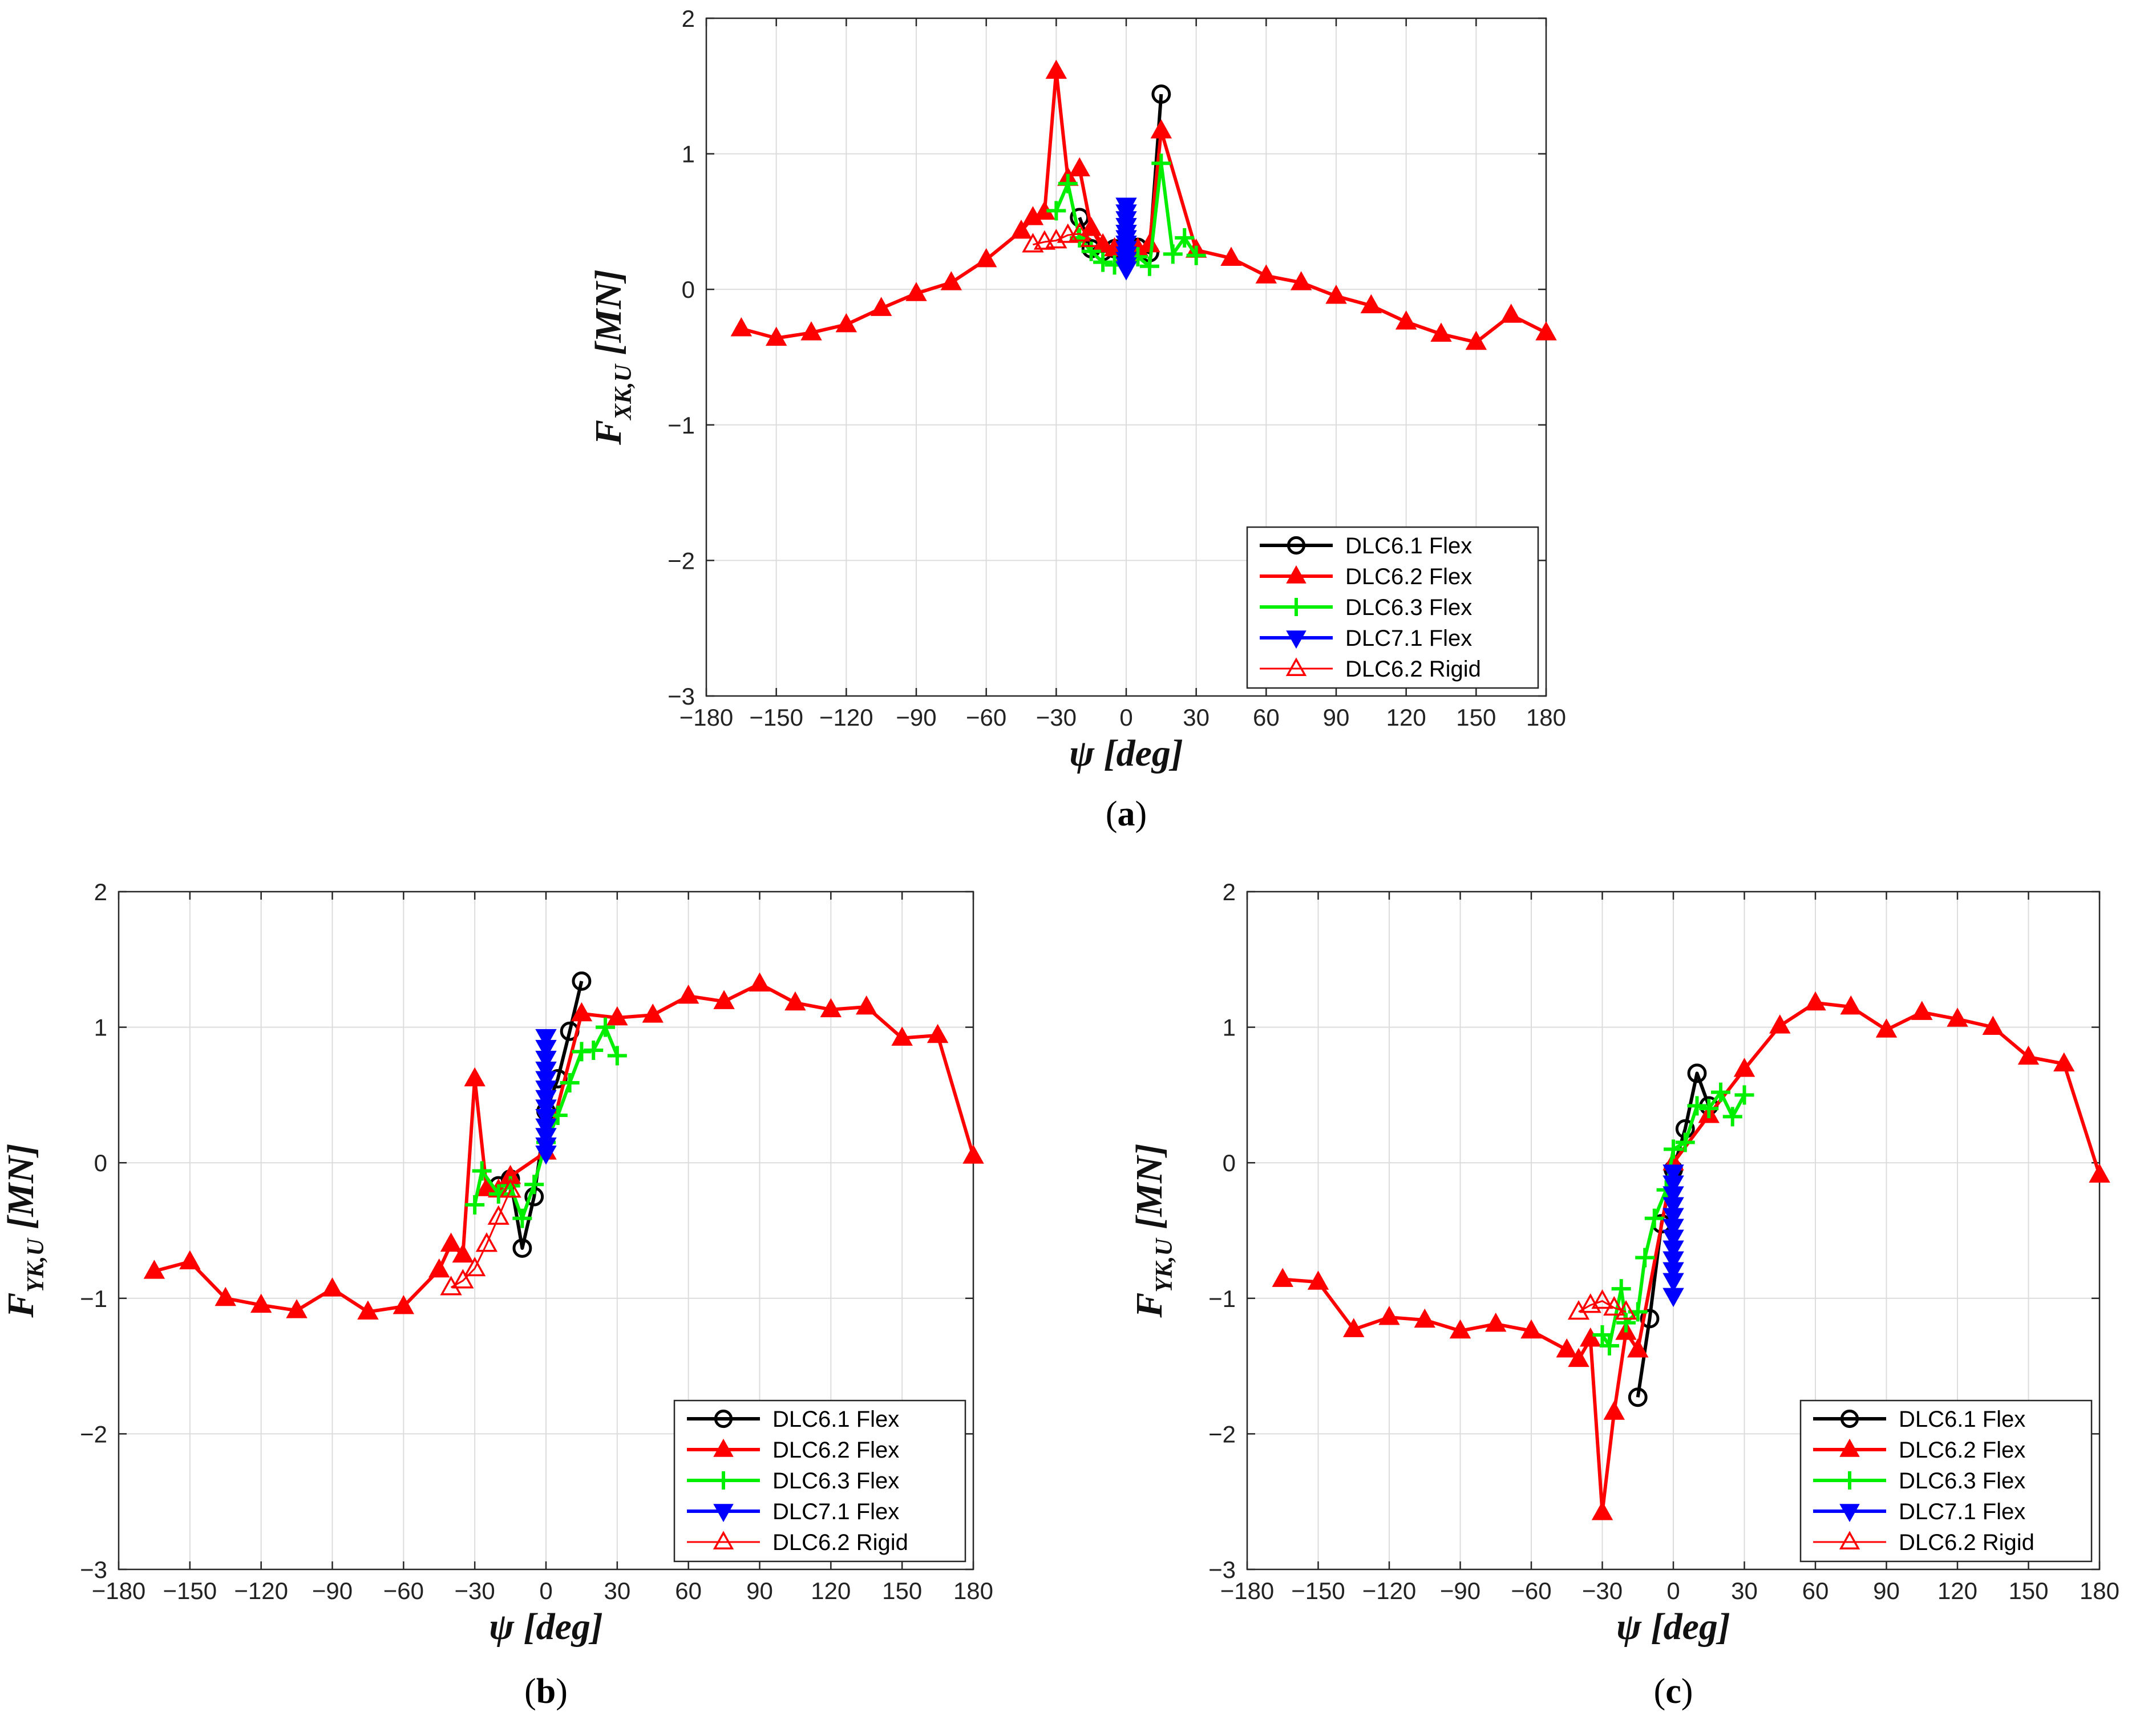  What do you see at coordinates (1248, 1590) in the screenshot?
I see `x-tick-label: −180` at bounding box center [1248, 1590].